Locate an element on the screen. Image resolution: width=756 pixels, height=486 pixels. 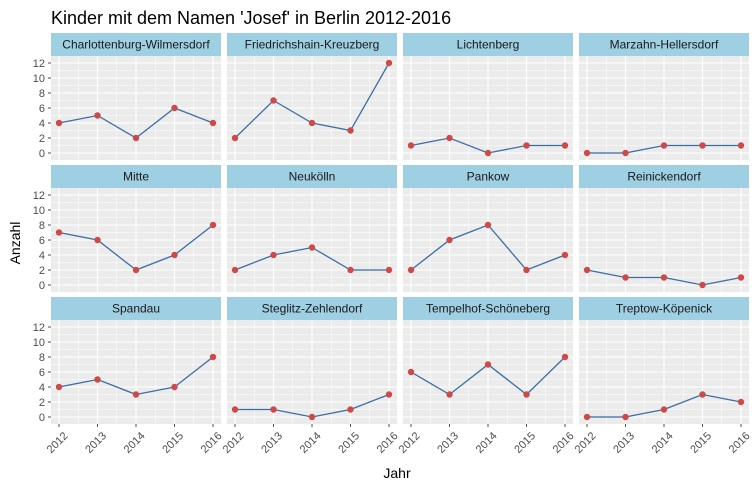
panel-strip-label: Neukölln is located at coordinates (312, 177).